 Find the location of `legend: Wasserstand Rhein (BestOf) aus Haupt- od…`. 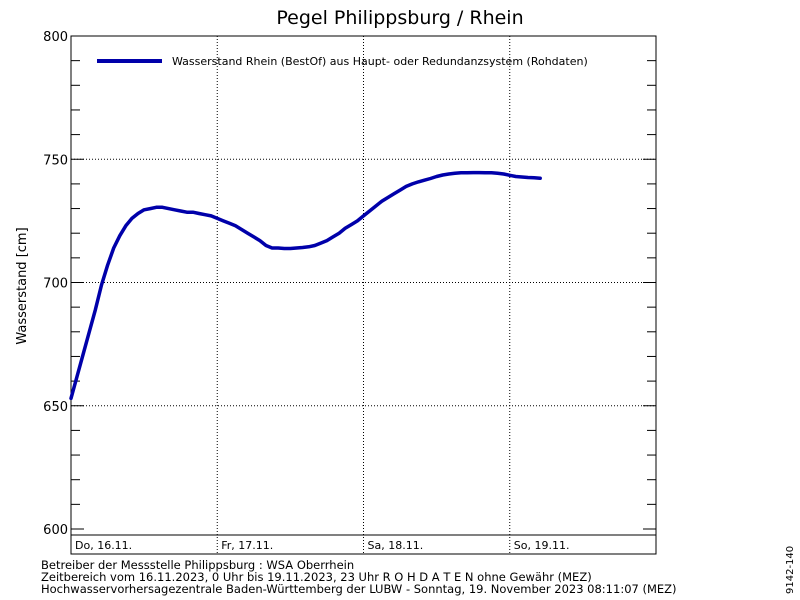

legend: Wasserstand Rhein (BestOf) aus Haupt- od… is located at coordinates (342, 61).